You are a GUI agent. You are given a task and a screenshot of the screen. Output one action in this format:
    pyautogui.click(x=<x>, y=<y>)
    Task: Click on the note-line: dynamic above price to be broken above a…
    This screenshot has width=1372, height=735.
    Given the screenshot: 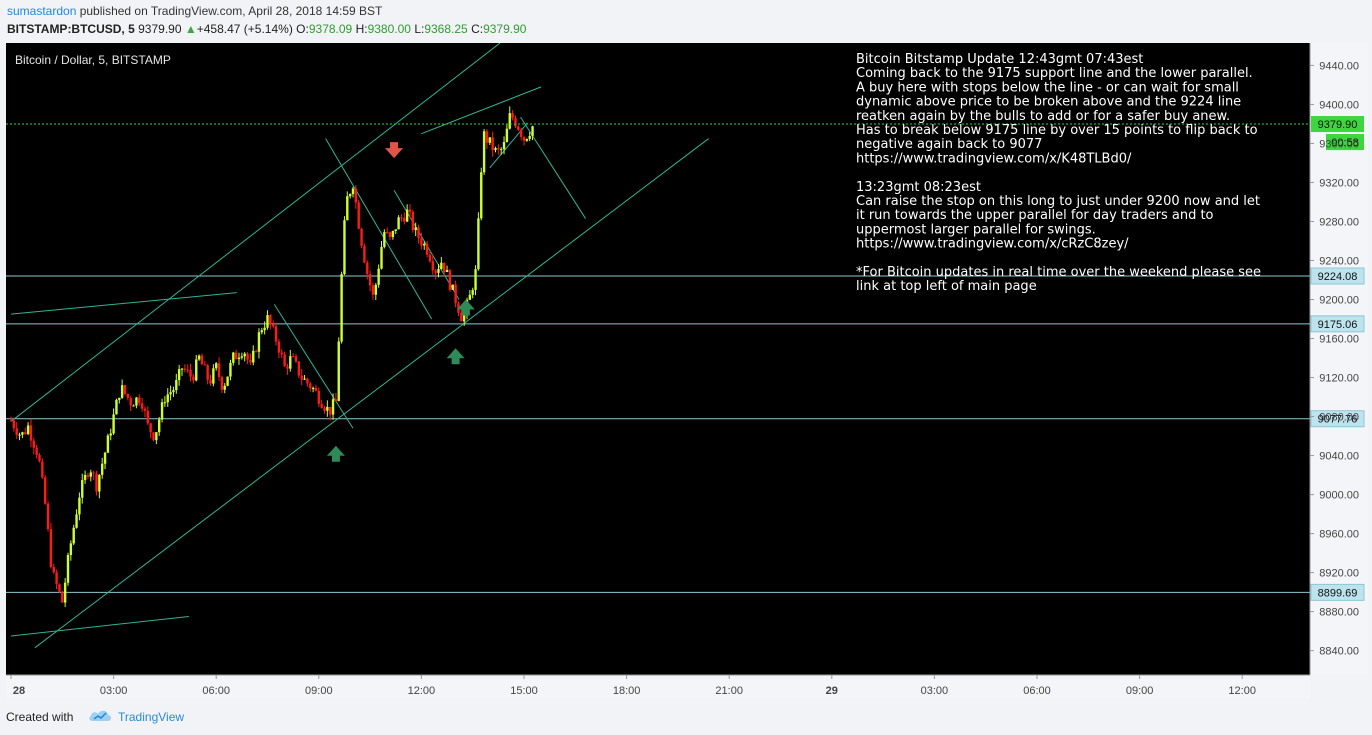 What is the action you would take?
    pyautogui.click(x=1048, y=102)
    